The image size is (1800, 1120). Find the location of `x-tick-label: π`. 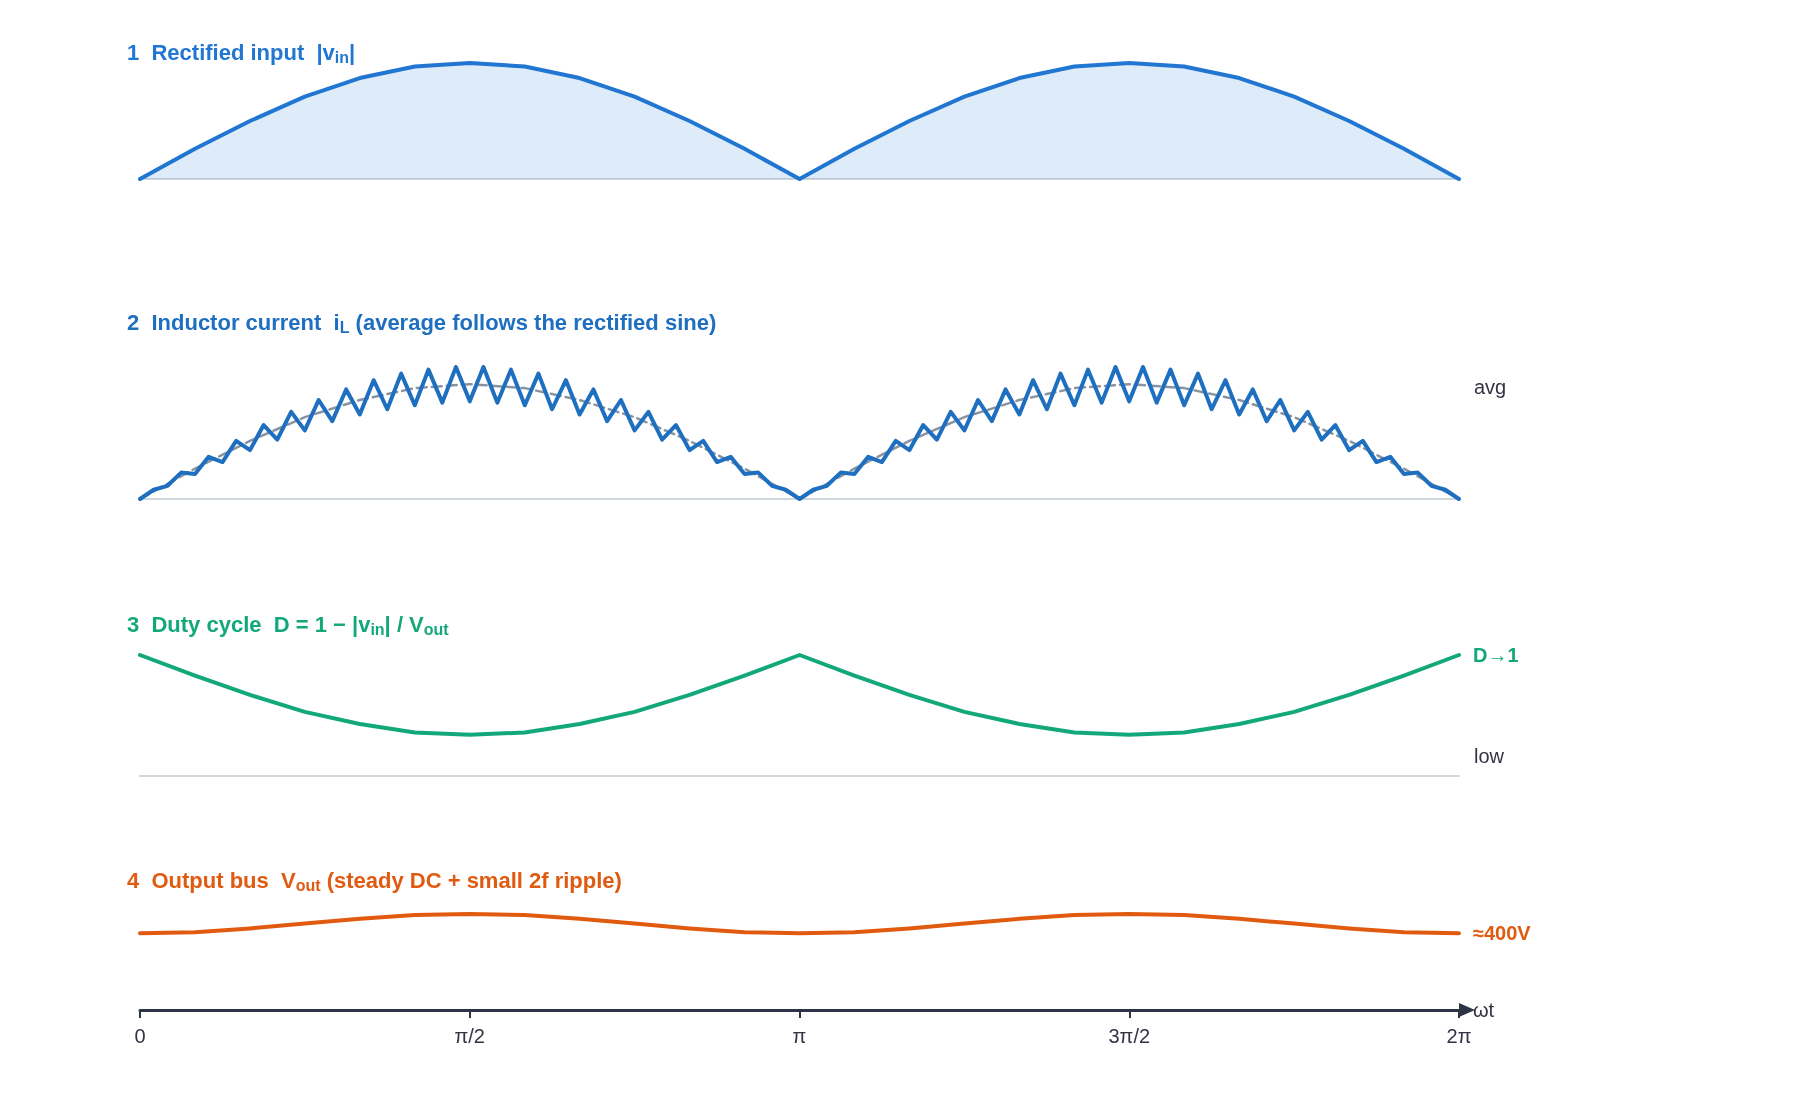

x-tick-label: π is located at coordinates (799, 1036).